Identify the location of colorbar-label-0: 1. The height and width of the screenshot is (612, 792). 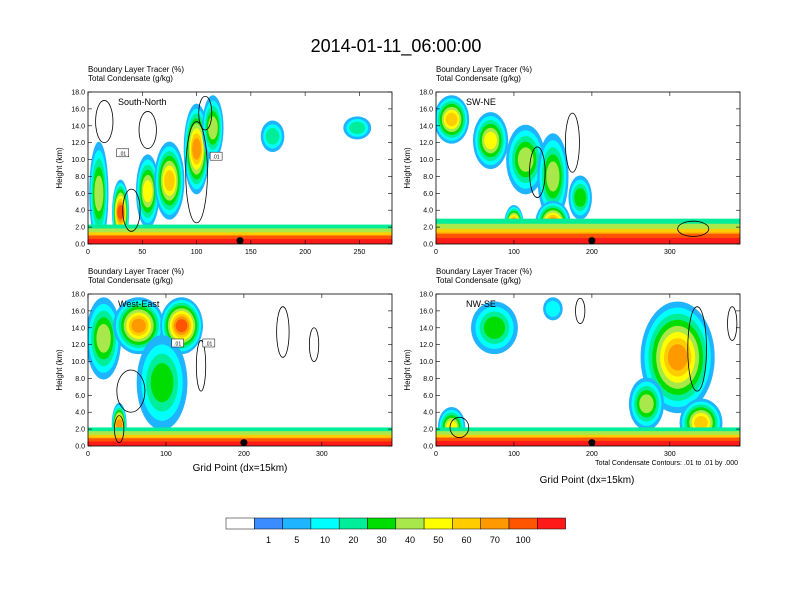
(268, 540).